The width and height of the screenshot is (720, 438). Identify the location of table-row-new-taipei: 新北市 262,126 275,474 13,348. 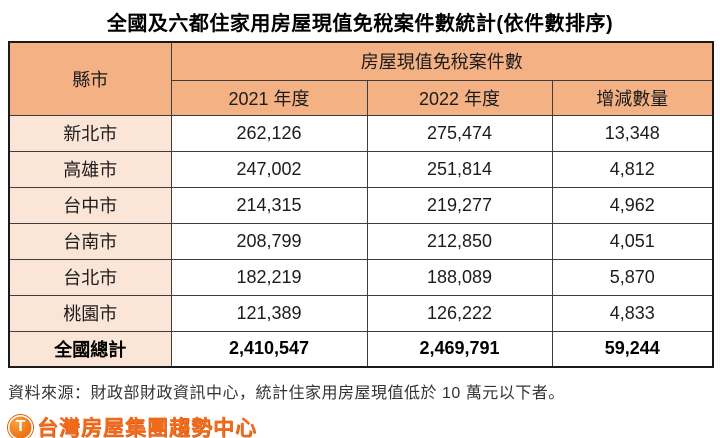
(361, 133).